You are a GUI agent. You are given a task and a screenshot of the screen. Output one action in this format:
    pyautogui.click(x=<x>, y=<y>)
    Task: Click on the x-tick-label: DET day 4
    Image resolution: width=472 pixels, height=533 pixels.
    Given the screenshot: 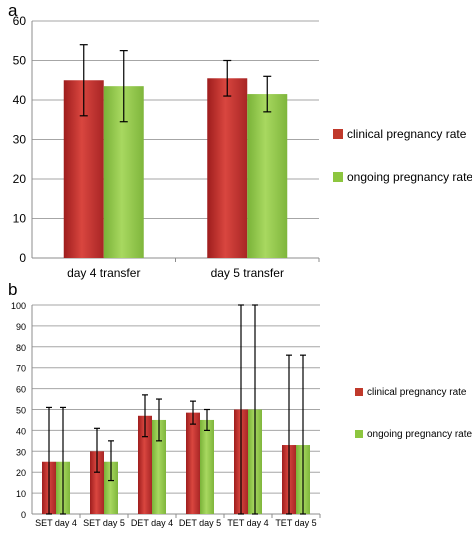 What is the action you would take?
    pyautogui.click(x=152, y=523)
    